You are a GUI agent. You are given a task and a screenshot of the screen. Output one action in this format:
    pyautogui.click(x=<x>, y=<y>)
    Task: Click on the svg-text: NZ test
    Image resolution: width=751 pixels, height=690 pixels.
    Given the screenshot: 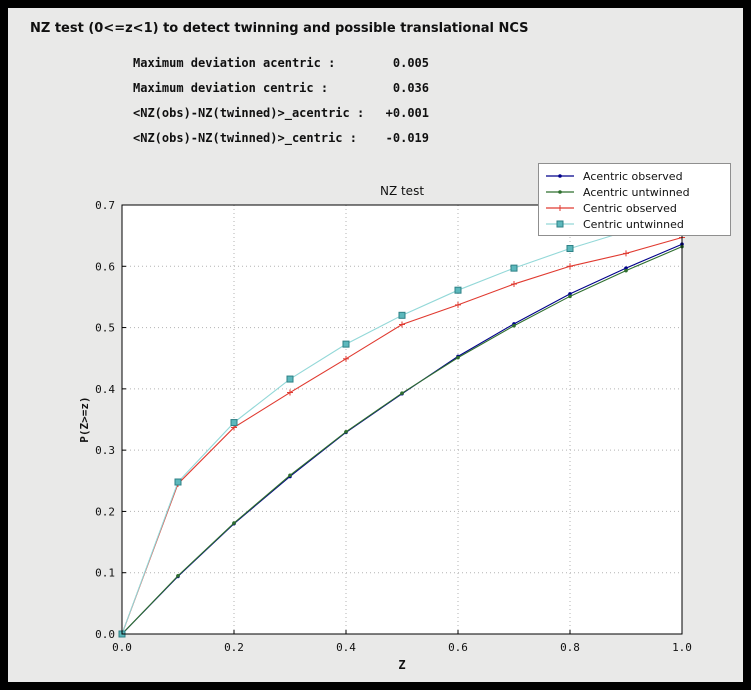 What is the action you would take?
    pyautogui.click(x=402, y=191)
    